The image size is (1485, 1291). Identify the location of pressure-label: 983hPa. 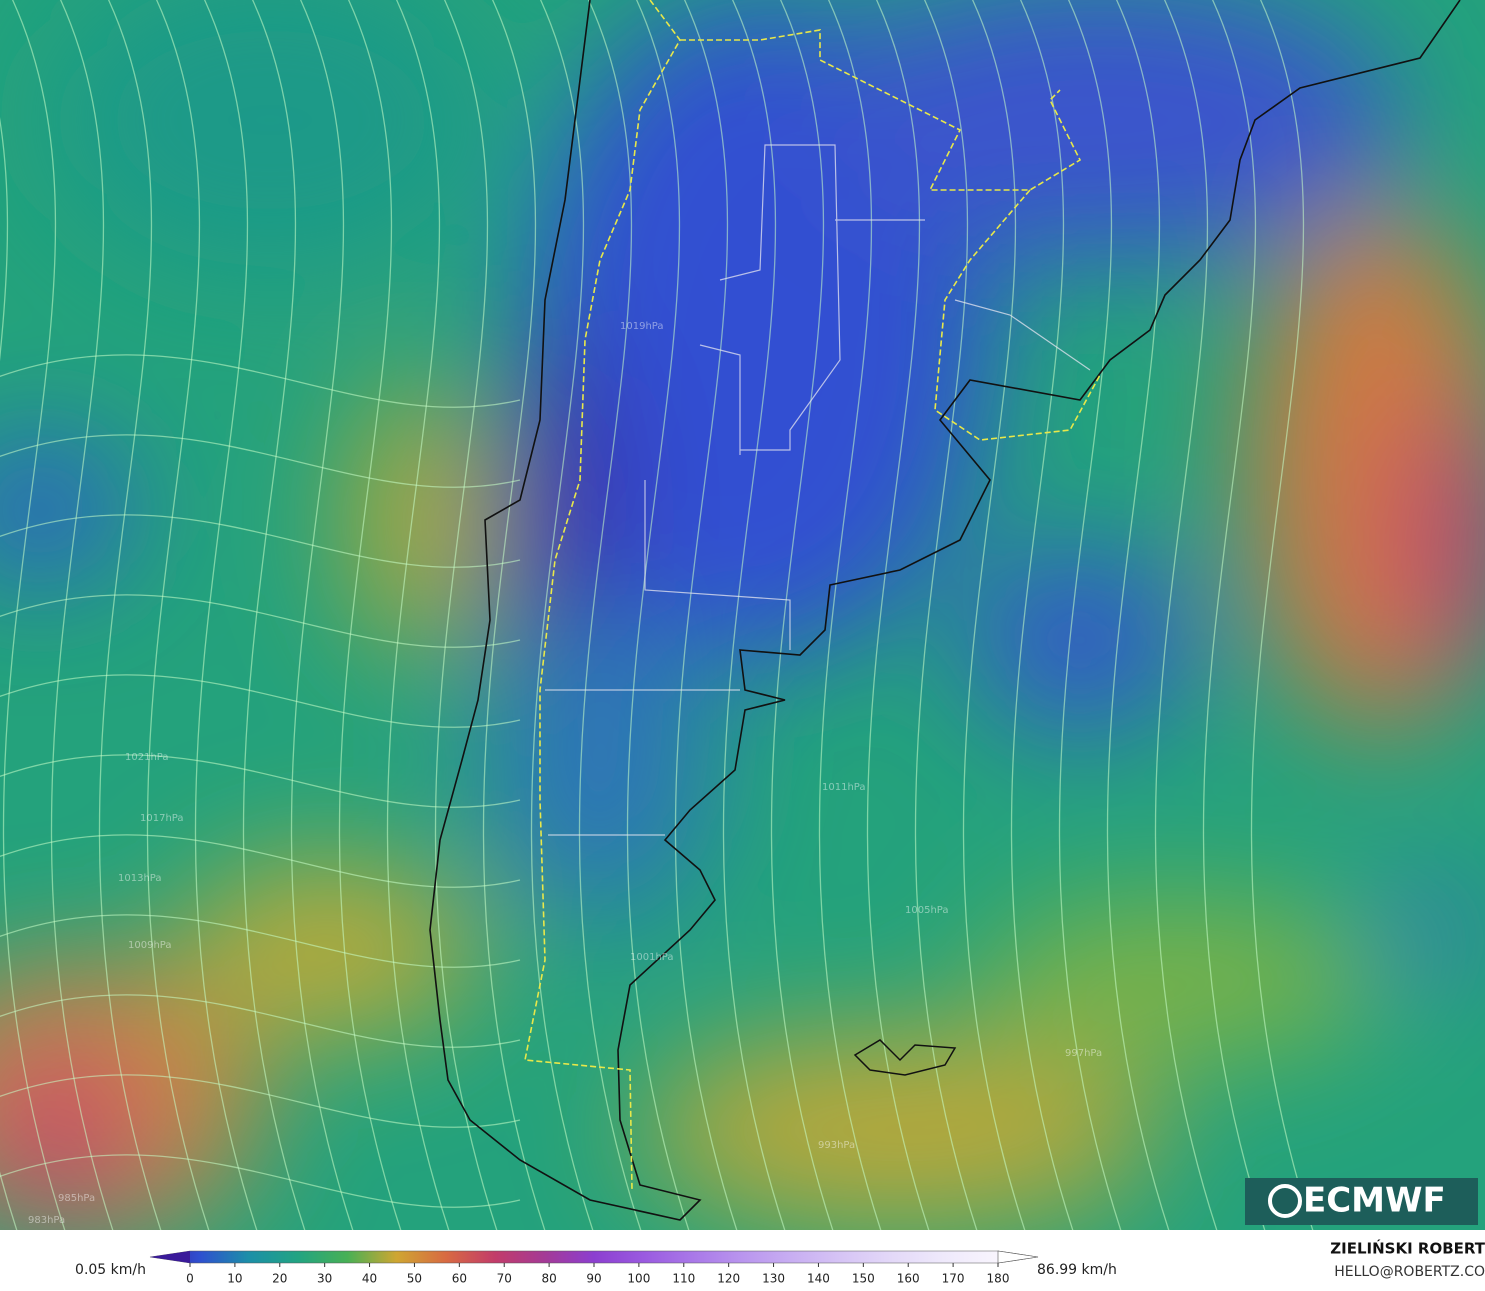
(46, 1220).